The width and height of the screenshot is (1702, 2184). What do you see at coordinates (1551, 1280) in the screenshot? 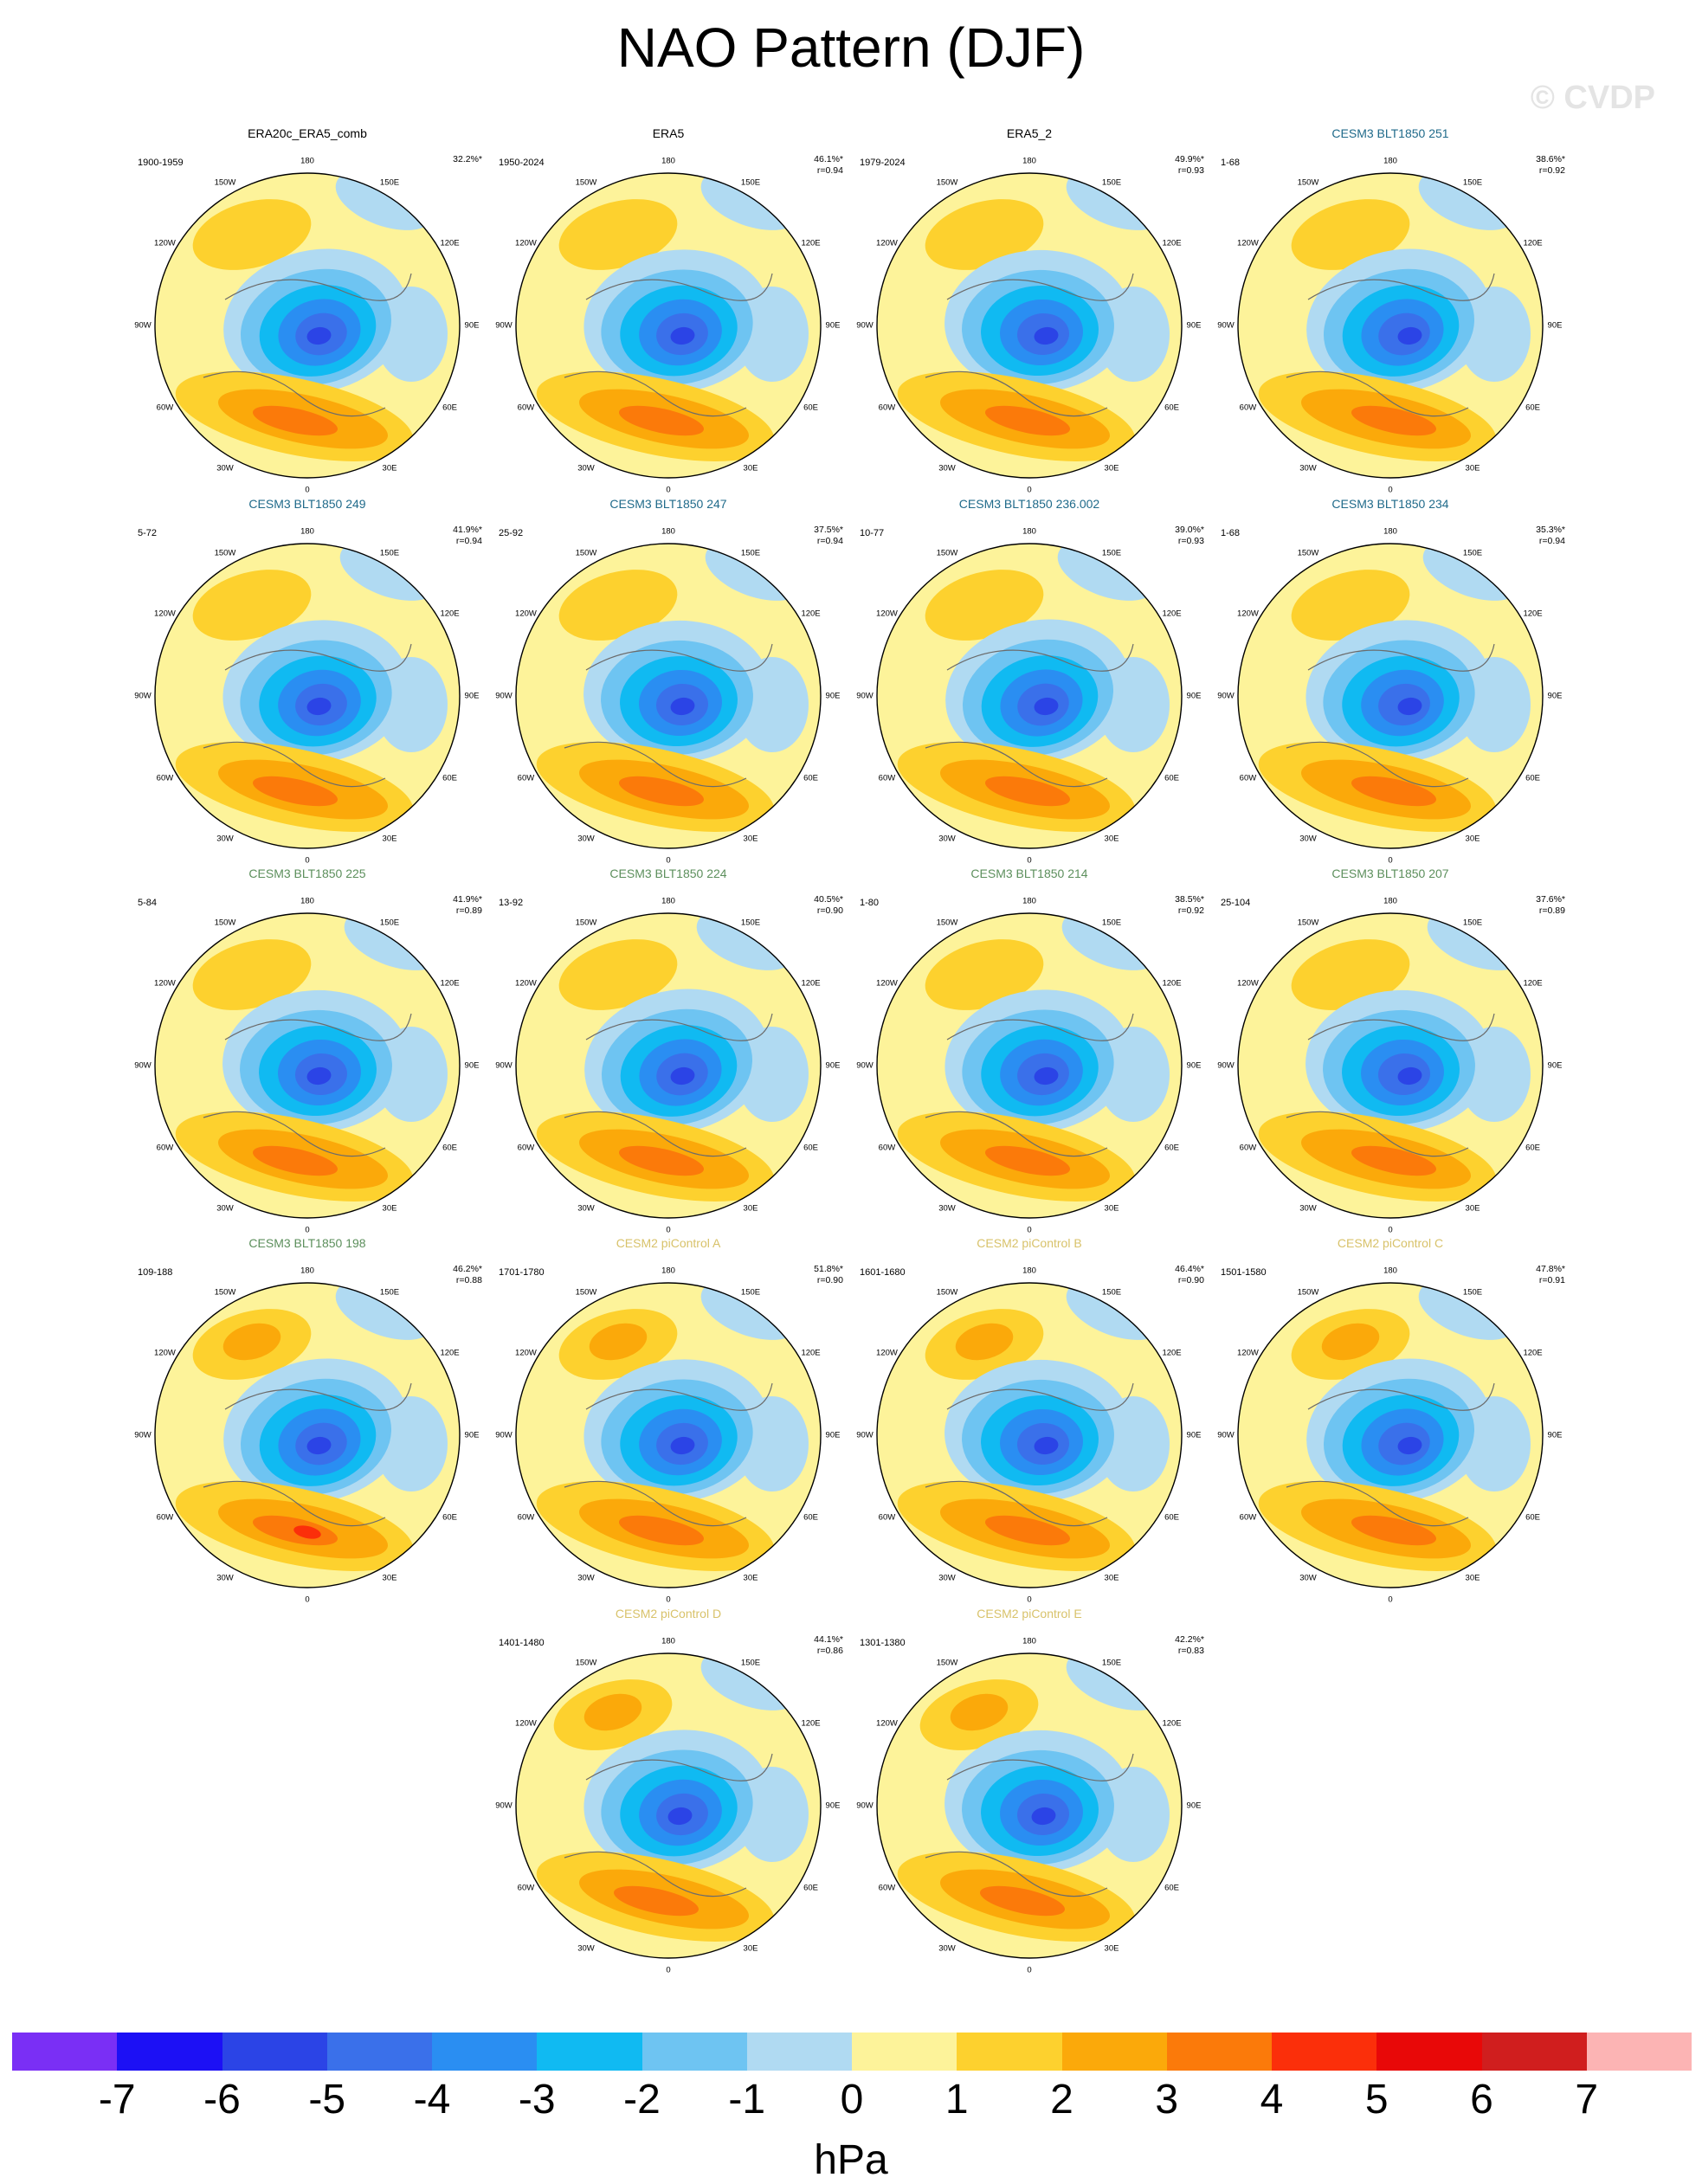
I see `pattern-correlation: r=0.91` at bounding box center [1551, 1280].